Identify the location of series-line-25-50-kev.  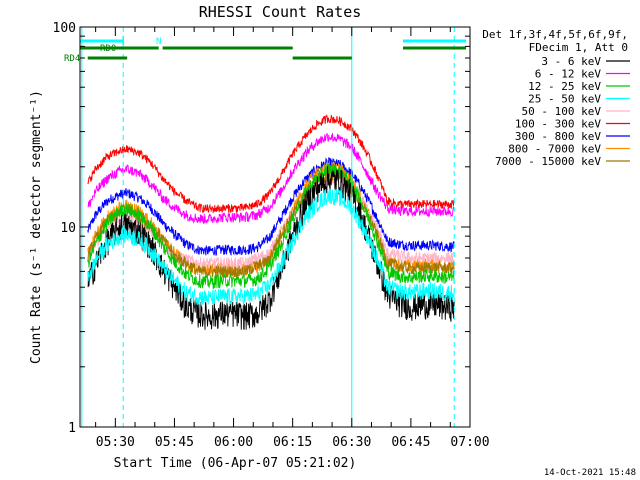
(271, 247).